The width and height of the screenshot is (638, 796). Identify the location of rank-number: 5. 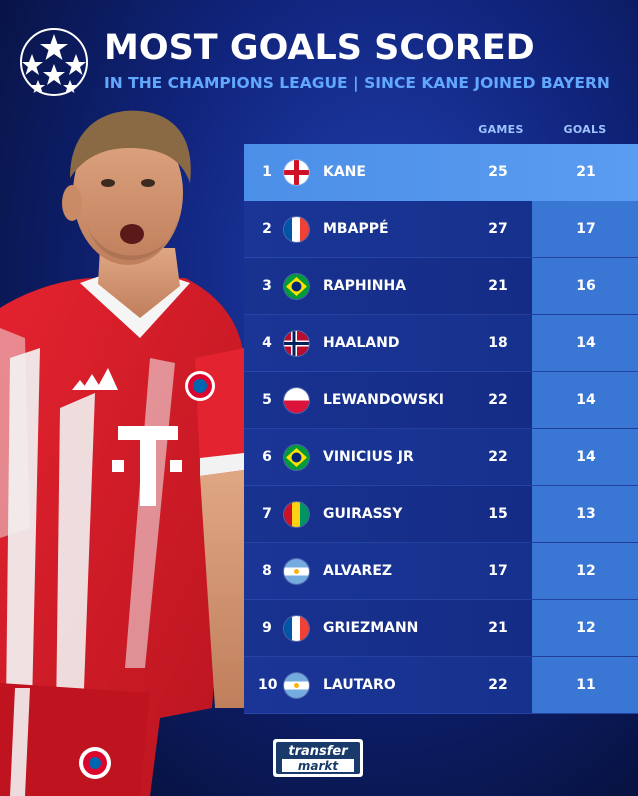
(267, 400).